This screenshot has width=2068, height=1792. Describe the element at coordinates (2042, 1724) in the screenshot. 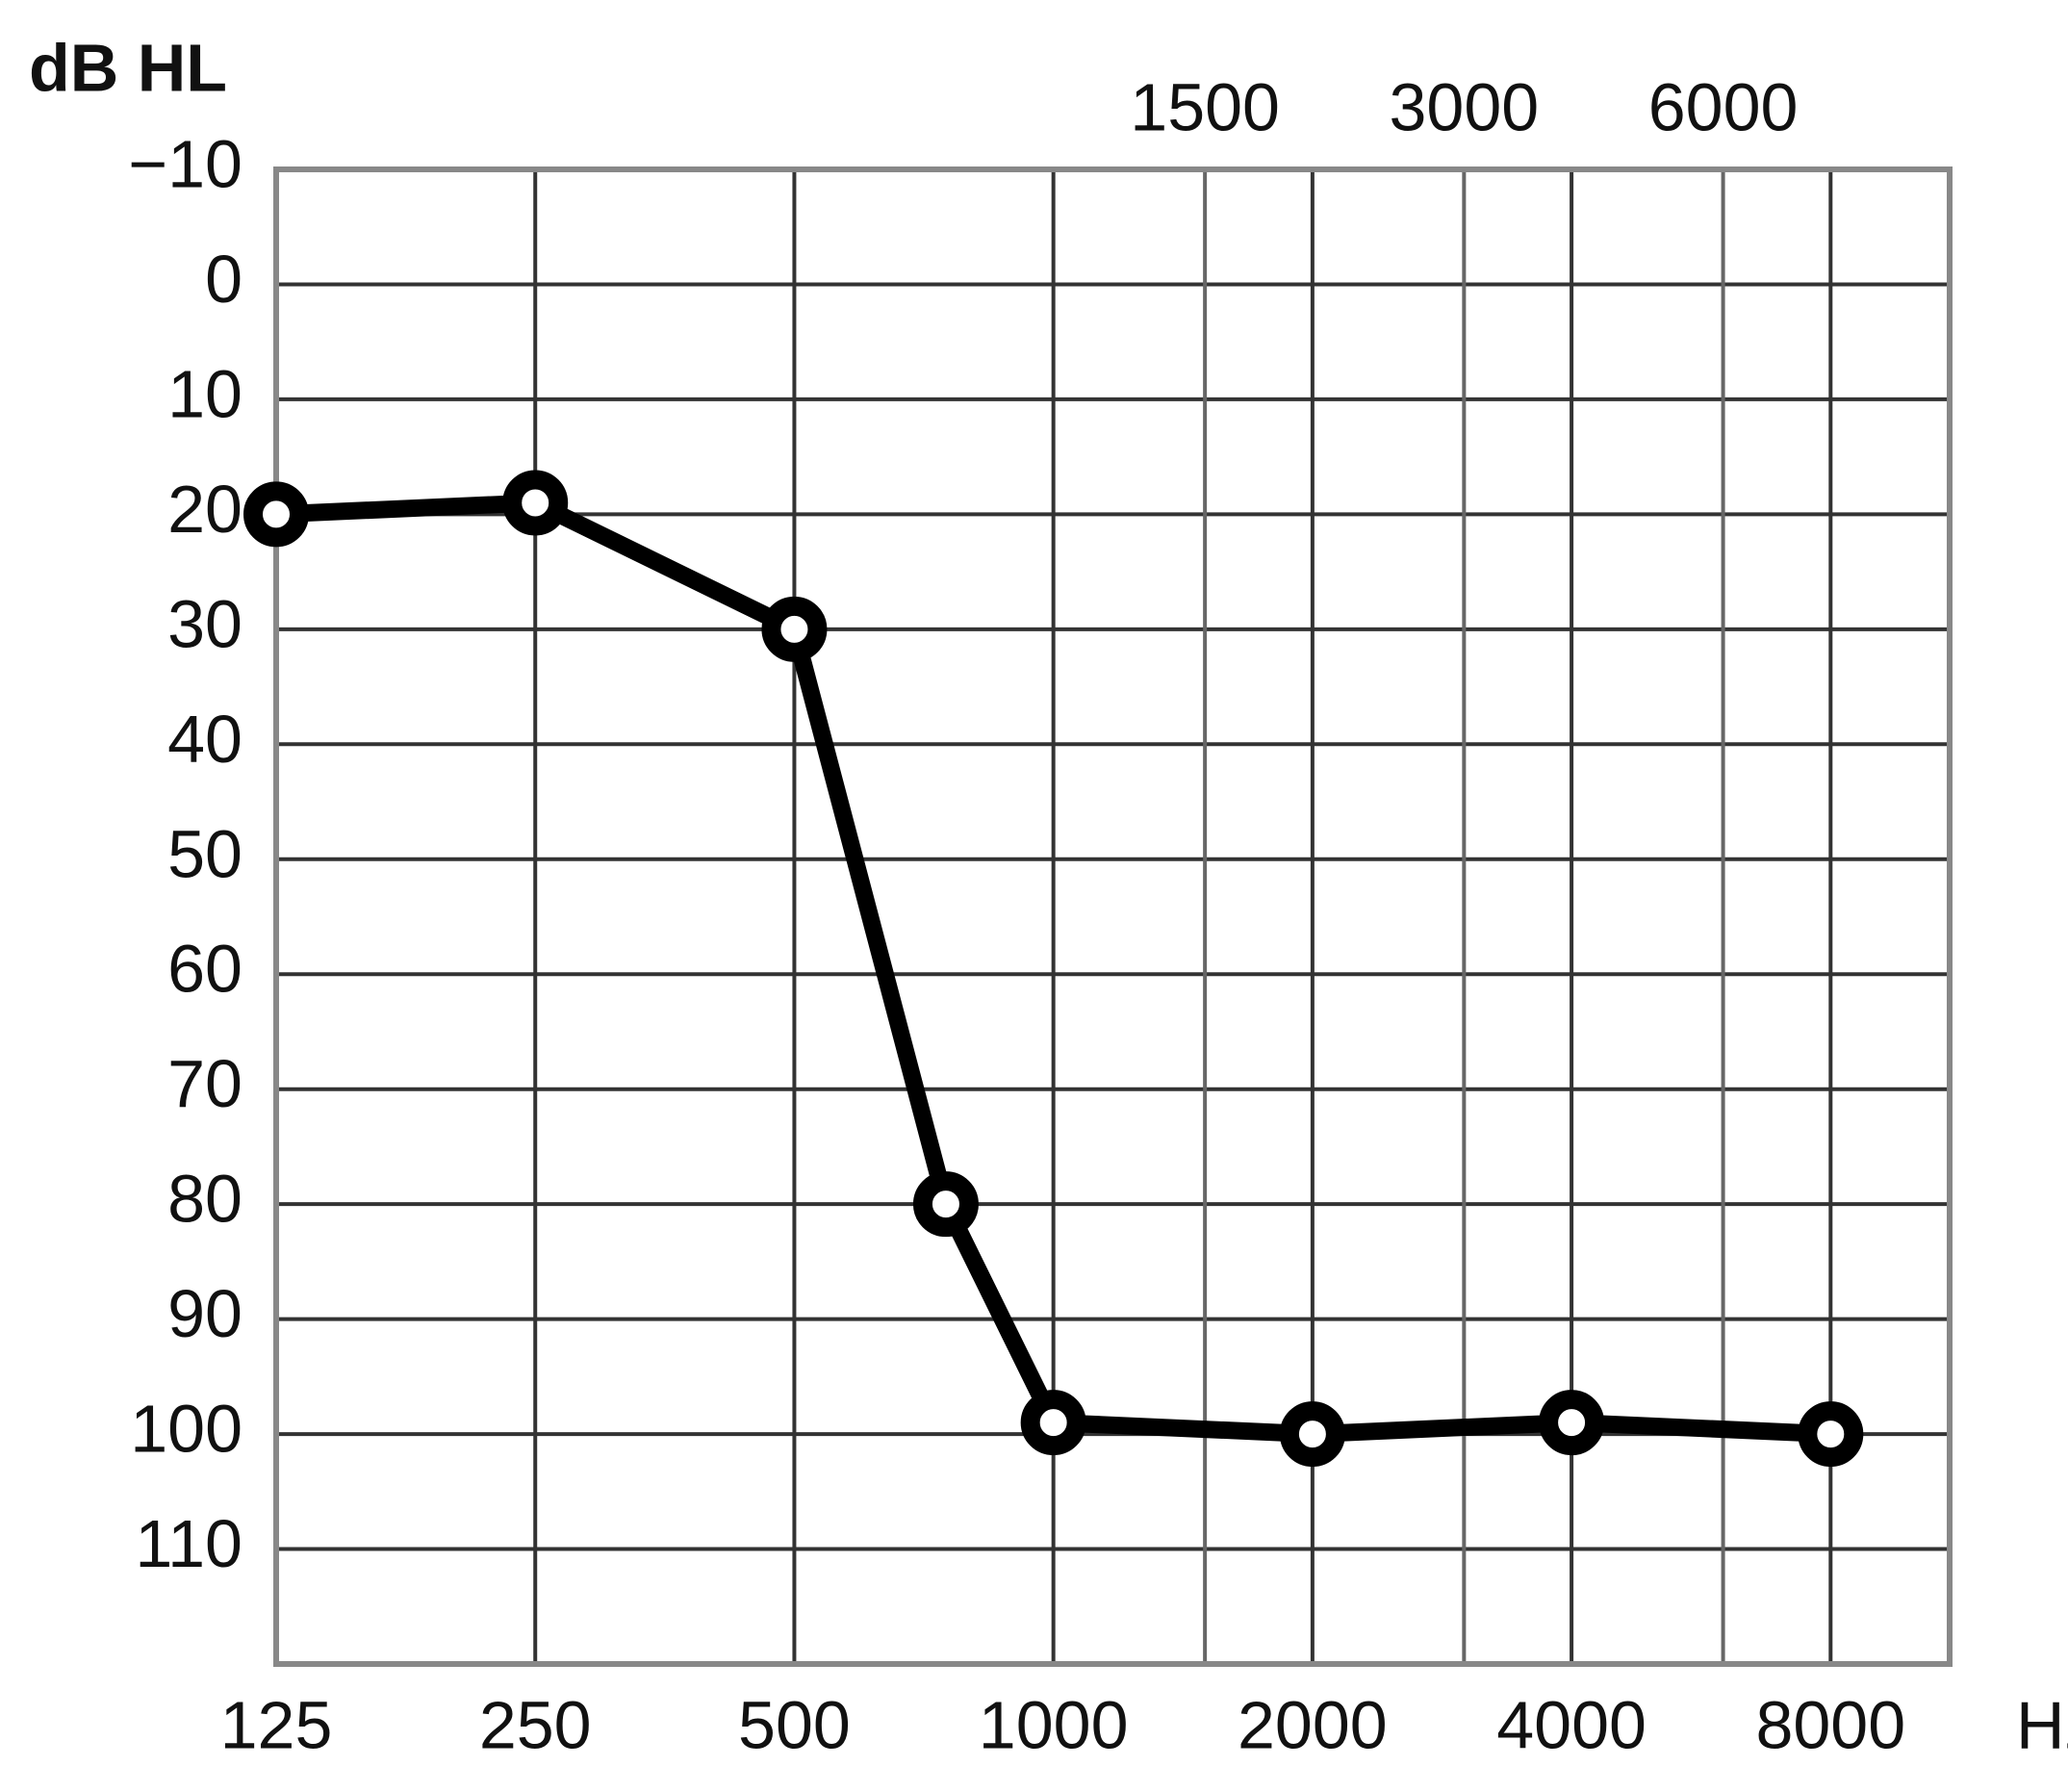

I see `x-axis-label: Hz` at that location.